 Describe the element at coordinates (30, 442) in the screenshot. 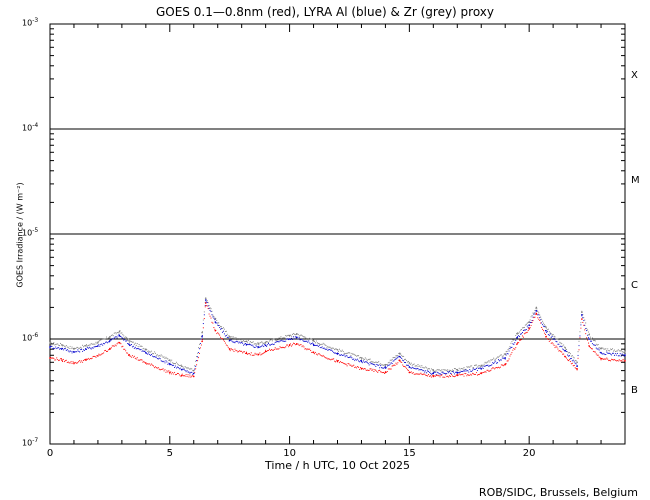

I see `y-tick-label: 10-7` at that location.